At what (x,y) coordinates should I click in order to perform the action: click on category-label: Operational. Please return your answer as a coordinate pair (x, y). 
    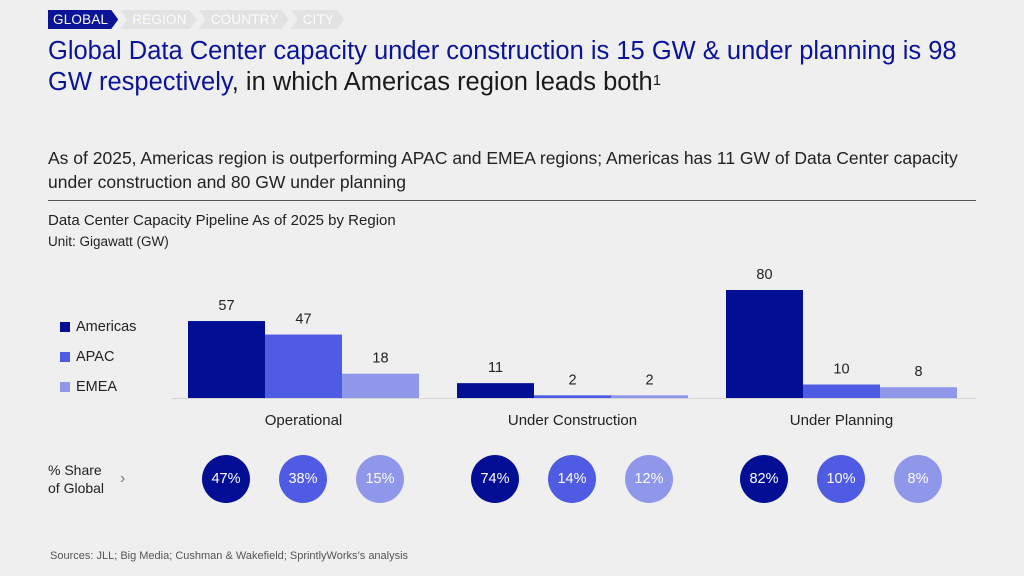
    Looking at the image, I should click on (304, 420).